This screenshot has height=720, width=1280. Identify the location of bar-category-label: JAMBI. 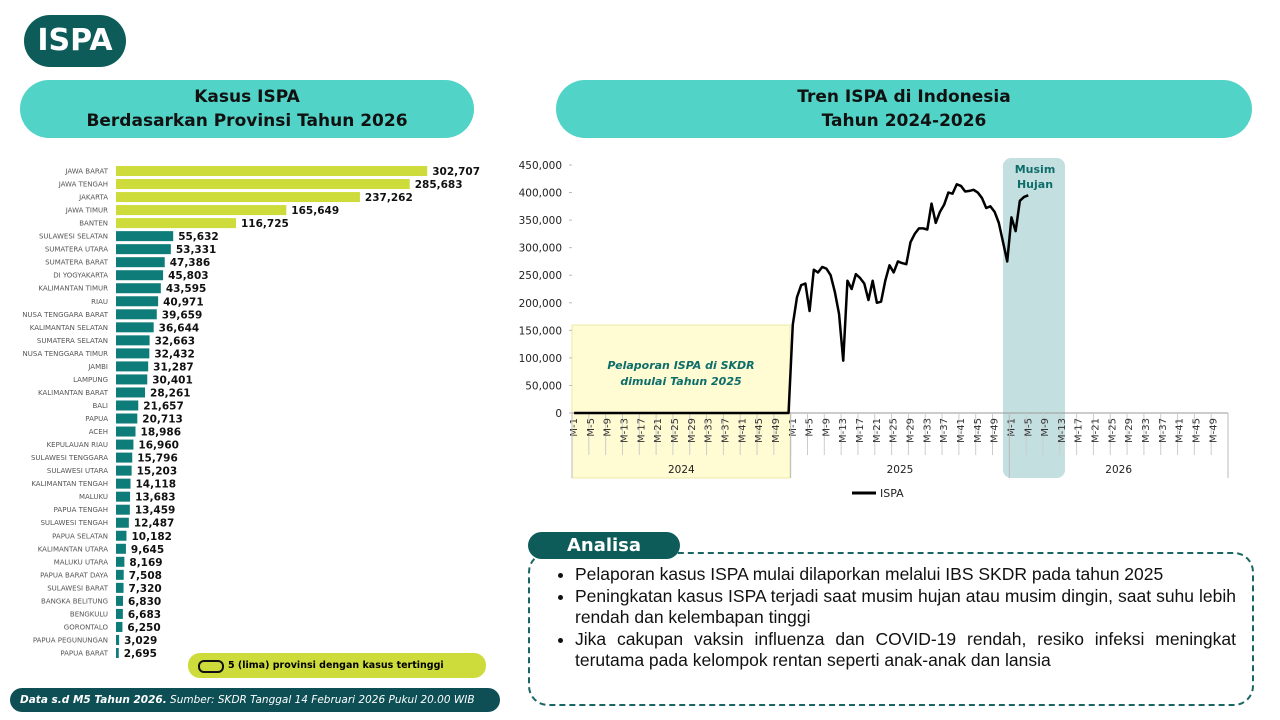
(97, 367).